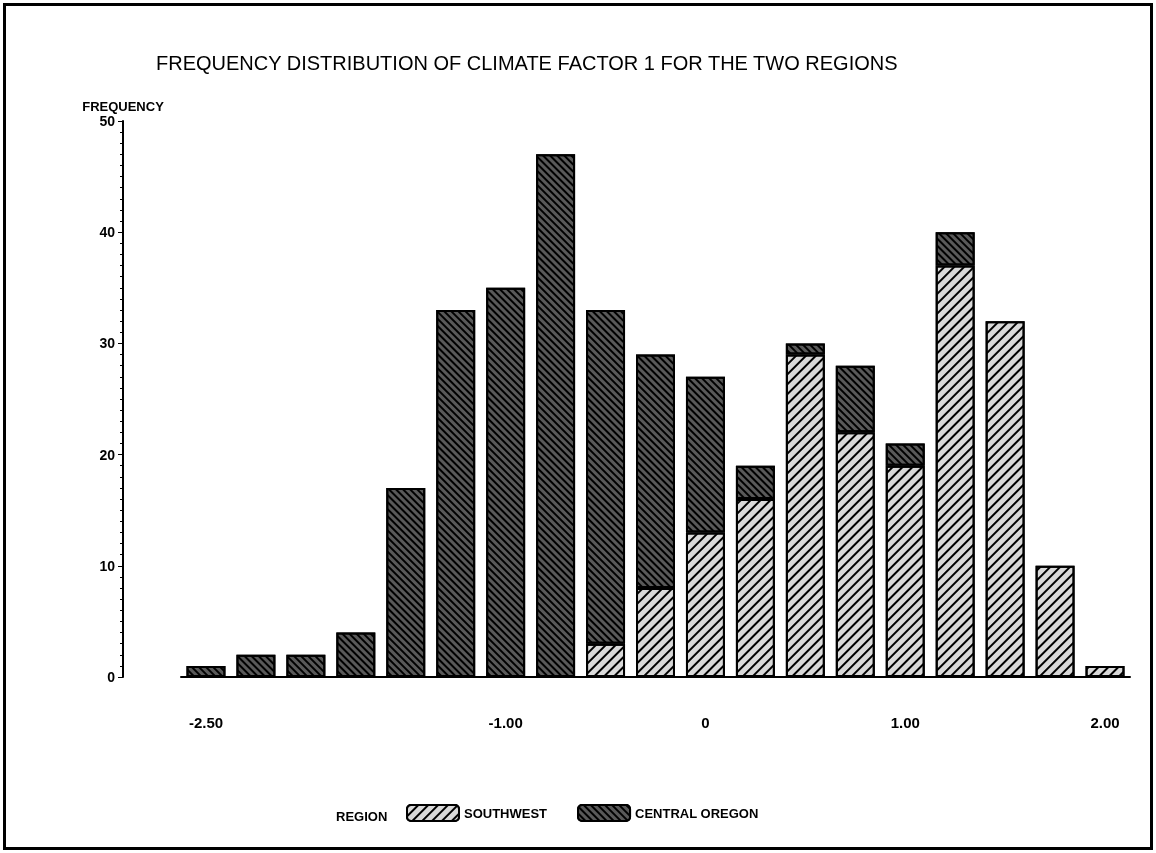  Describe the element at coordinates (697, 813) in the screenshot. I see `legend-label: CENTRAL OREGON` at that location.